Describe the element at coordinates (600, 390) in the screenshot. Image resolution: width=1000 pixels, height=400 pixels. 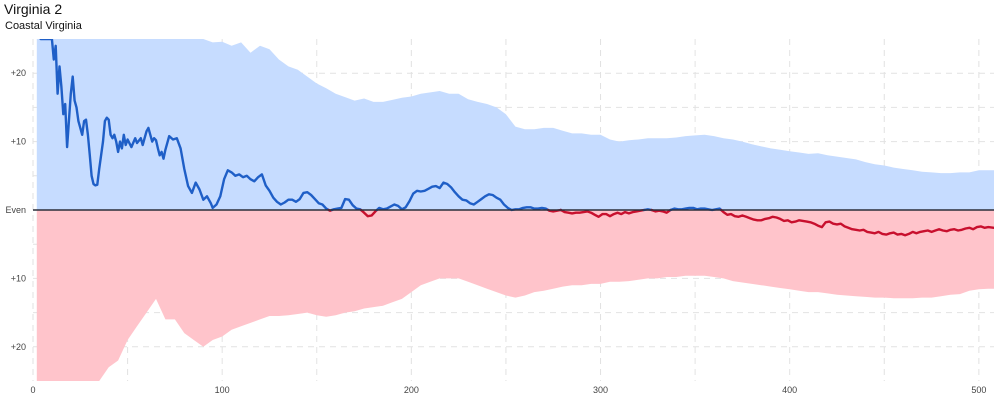
I see `x-tick-label: 300` at that location.